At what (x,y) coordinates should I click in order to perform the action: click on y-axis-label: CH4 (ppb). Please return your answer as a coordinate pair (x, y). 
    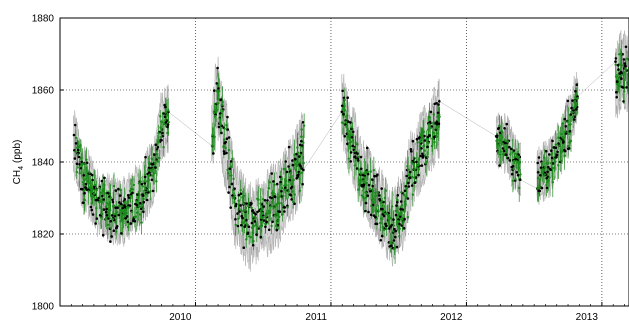
    Looking at the image, I should click on (18, 162).